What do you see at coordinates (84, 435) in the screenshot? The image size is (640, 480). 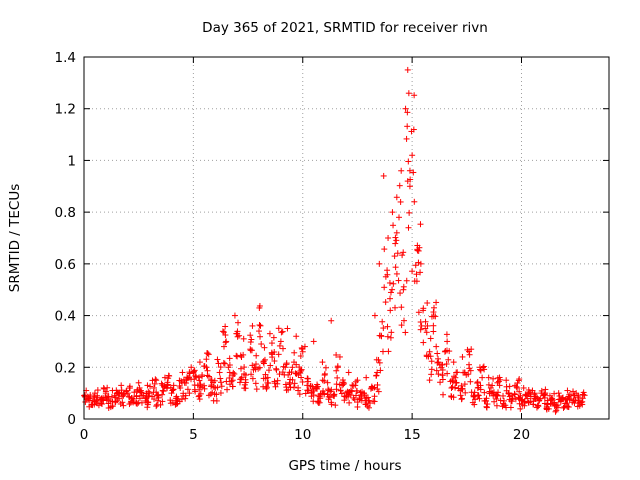 I see `x-tick-label: 0` at bounding box center [84, 435].